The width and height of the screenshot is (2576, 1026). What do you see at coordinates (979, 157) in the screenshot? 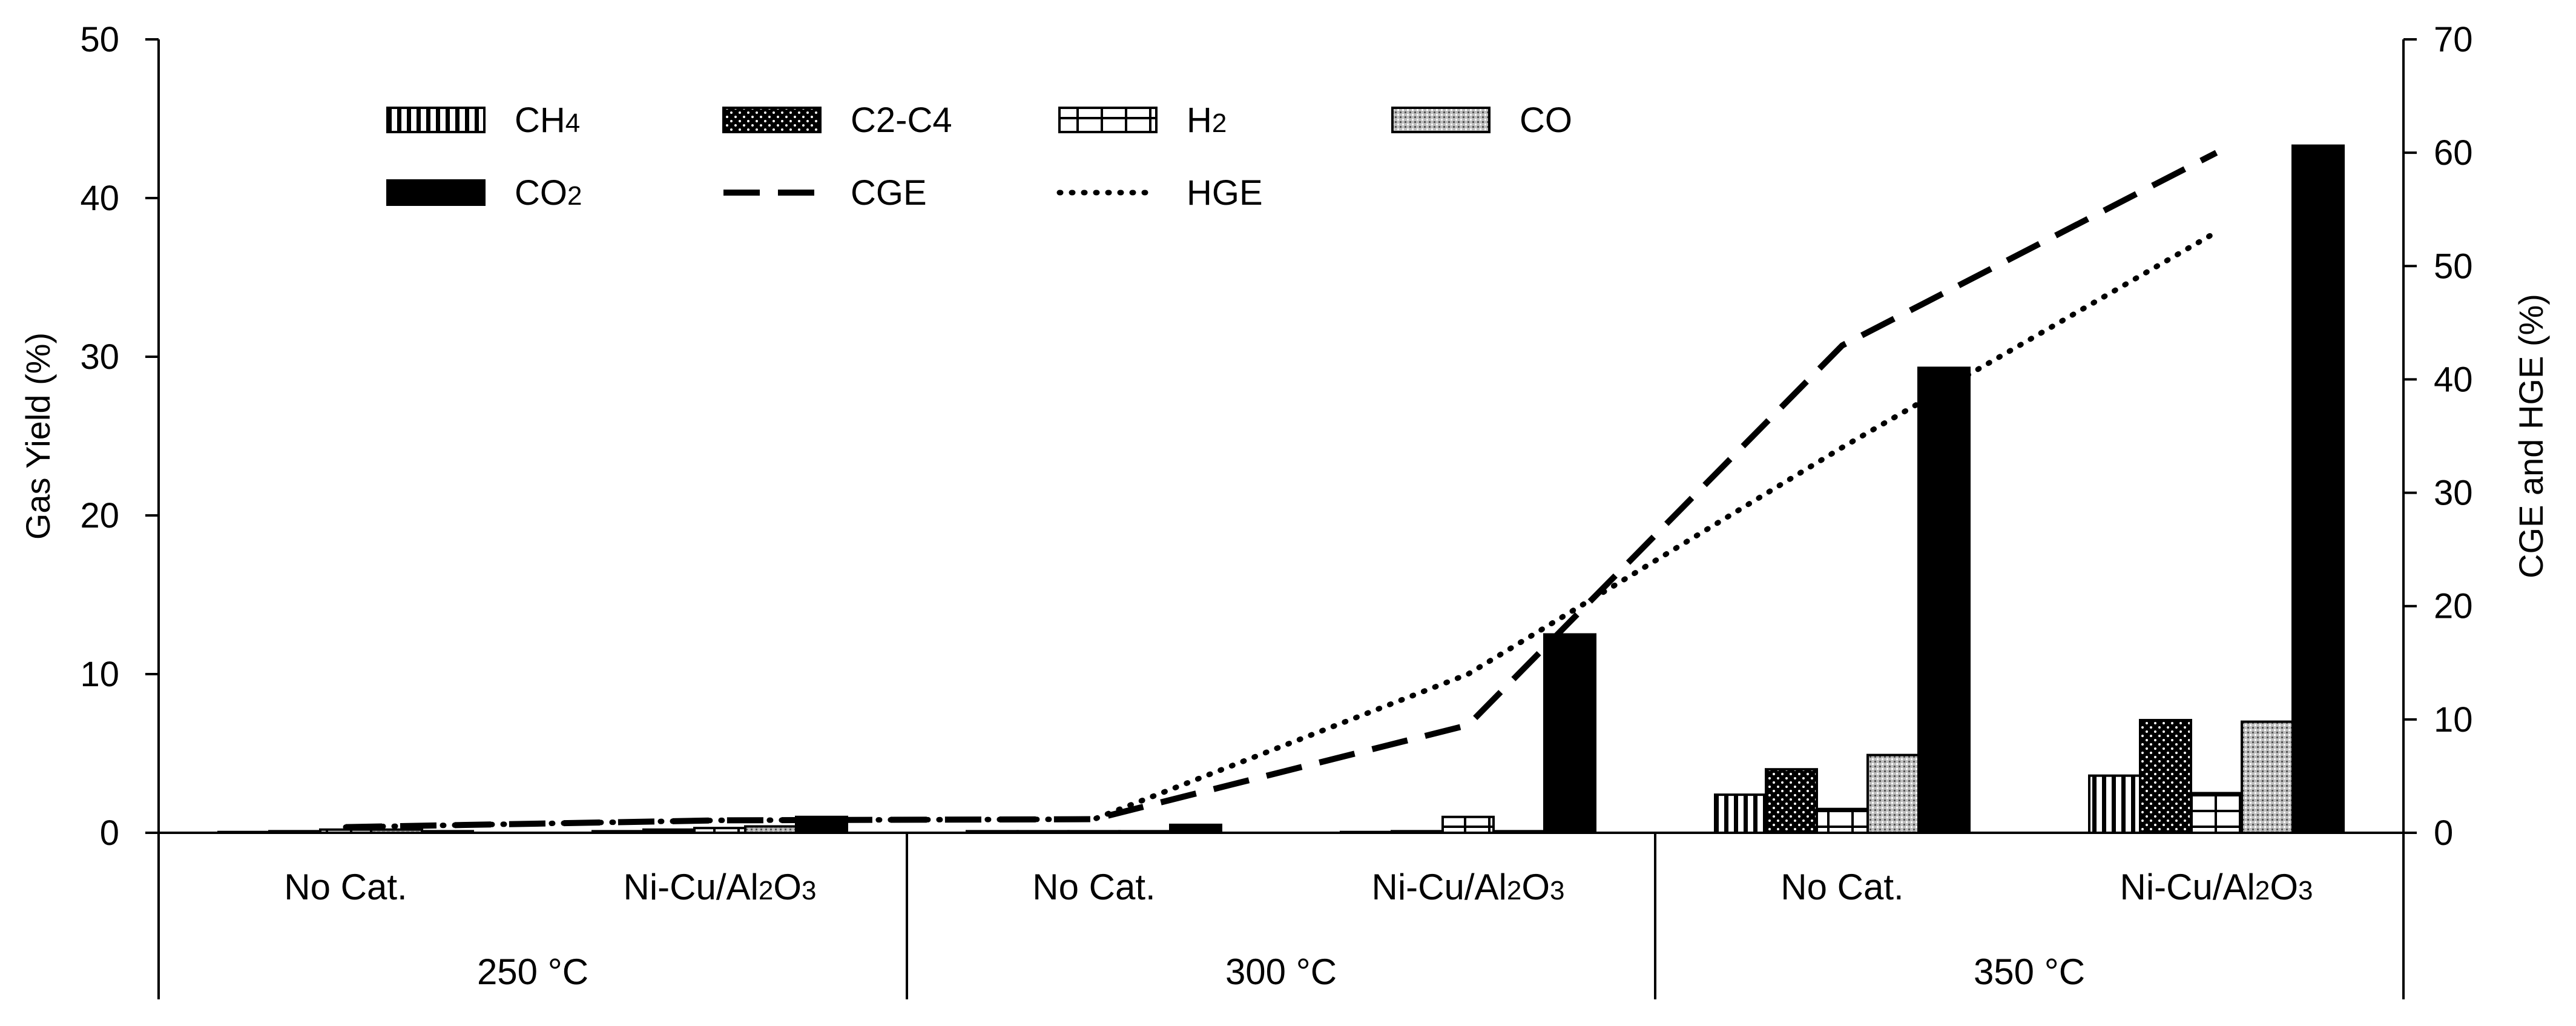
I see `legend: CH4 C2-C4 H2 CO CO2 CGE HGE` at bounding box center [979, 157].